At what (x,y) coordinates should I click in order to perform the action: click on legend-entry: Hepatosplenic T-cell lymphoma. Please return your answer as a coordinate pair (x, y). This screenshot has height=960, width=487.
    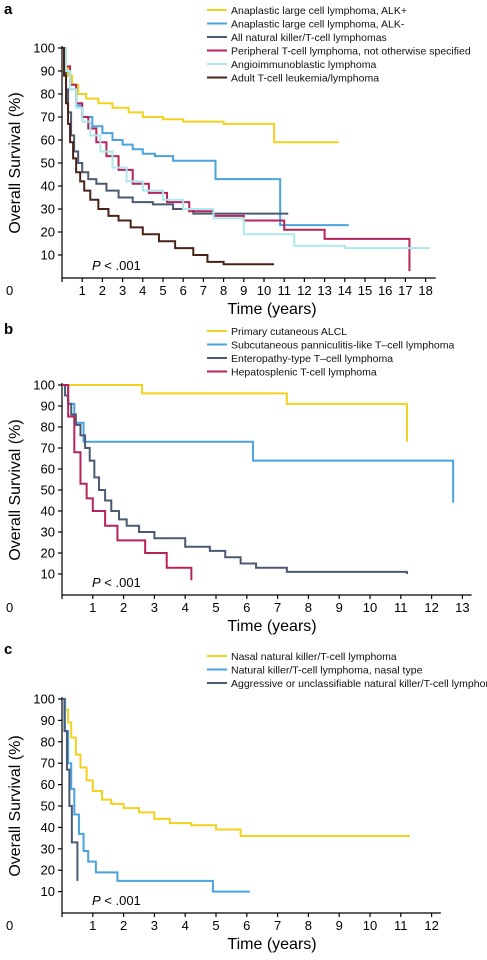
    Looking at the image, I should click on (304, 372).